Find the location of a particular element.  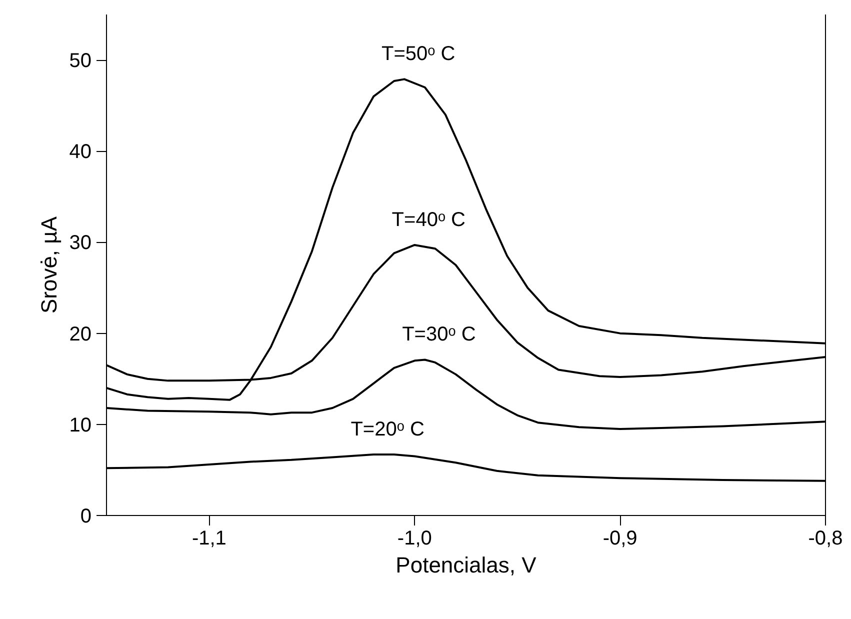

x-tick-label: -1,1 is located at coordinates (209, 539).